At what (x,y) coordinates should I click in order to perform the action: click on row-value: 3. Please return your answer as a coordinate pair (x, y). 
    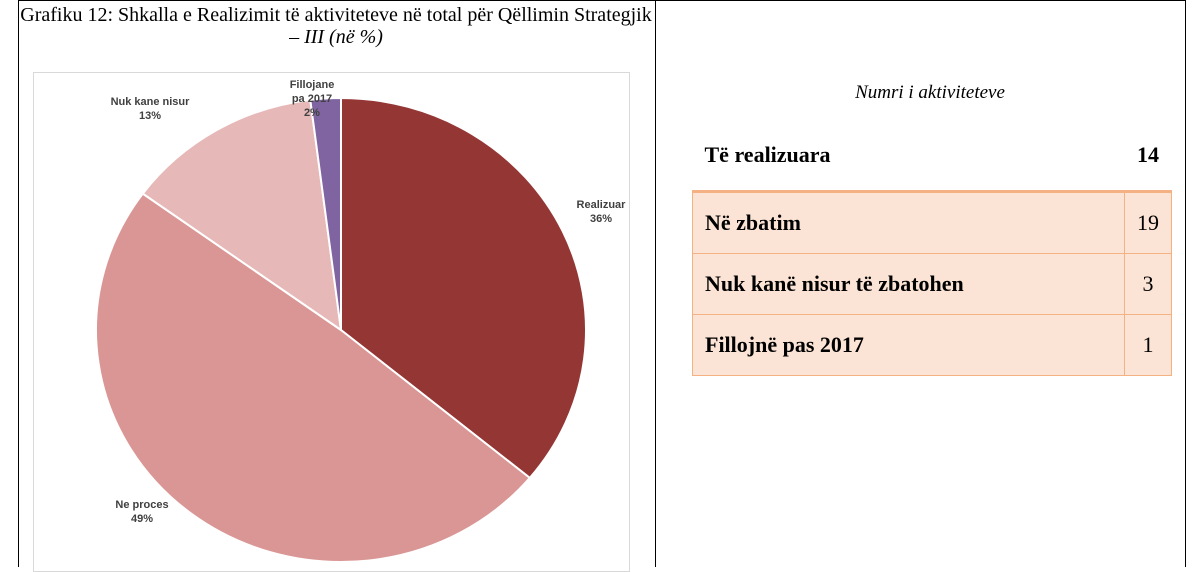
    Looking at the image, I should click on (1148, 284).